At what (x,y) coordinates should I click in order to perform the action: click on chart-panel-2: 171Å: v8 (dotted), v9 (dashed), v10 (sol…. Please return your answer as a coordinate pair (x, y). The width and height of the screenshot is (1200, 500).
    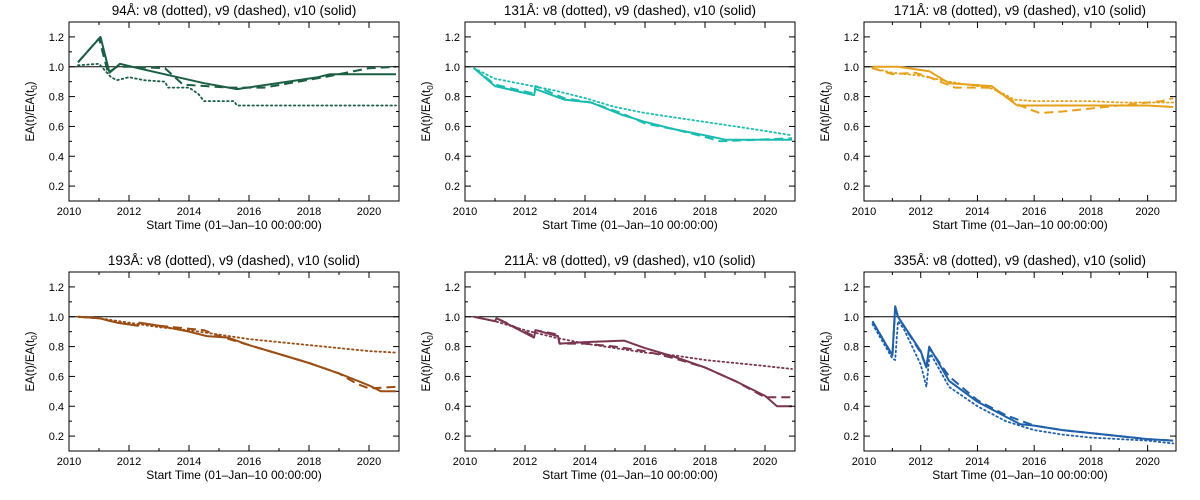
    Looking at the image, I should click on (998, 117).